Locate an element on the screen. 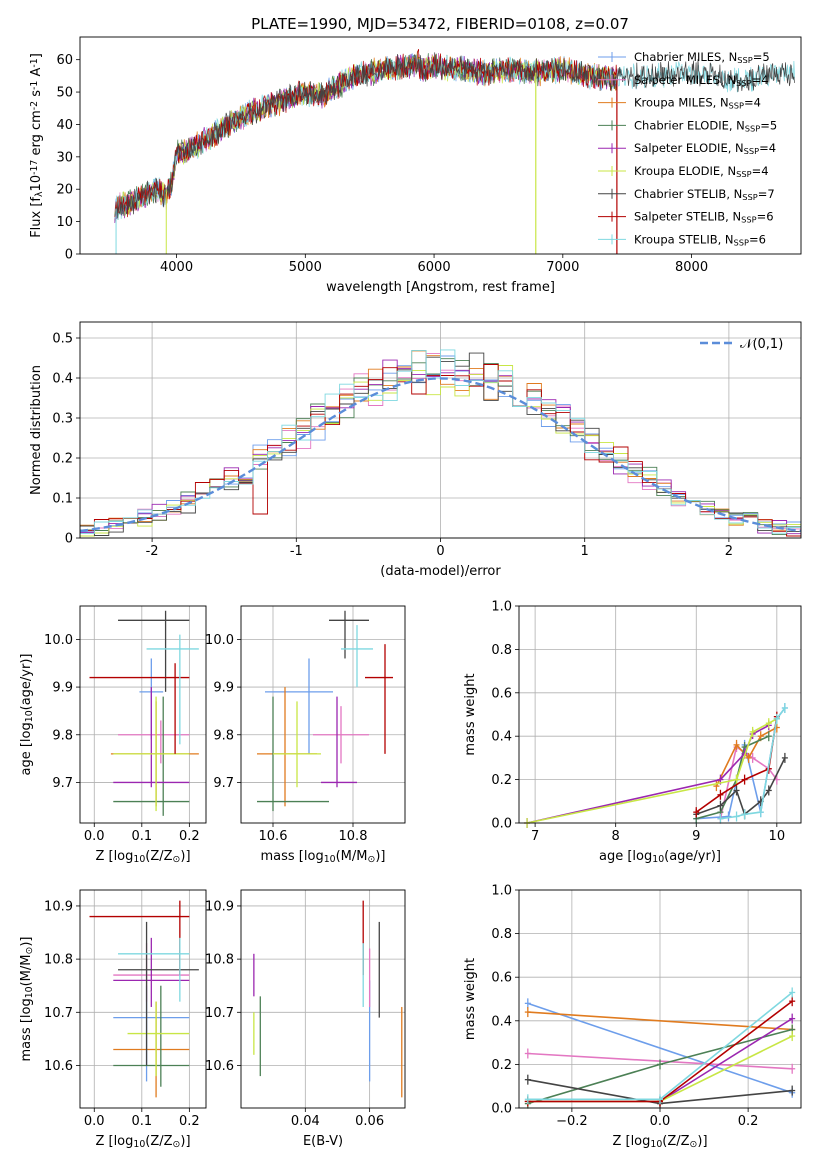 This screenshot has height=1170, width=819. y-tick-label: 0.1 is located at coordinates (62, 499).